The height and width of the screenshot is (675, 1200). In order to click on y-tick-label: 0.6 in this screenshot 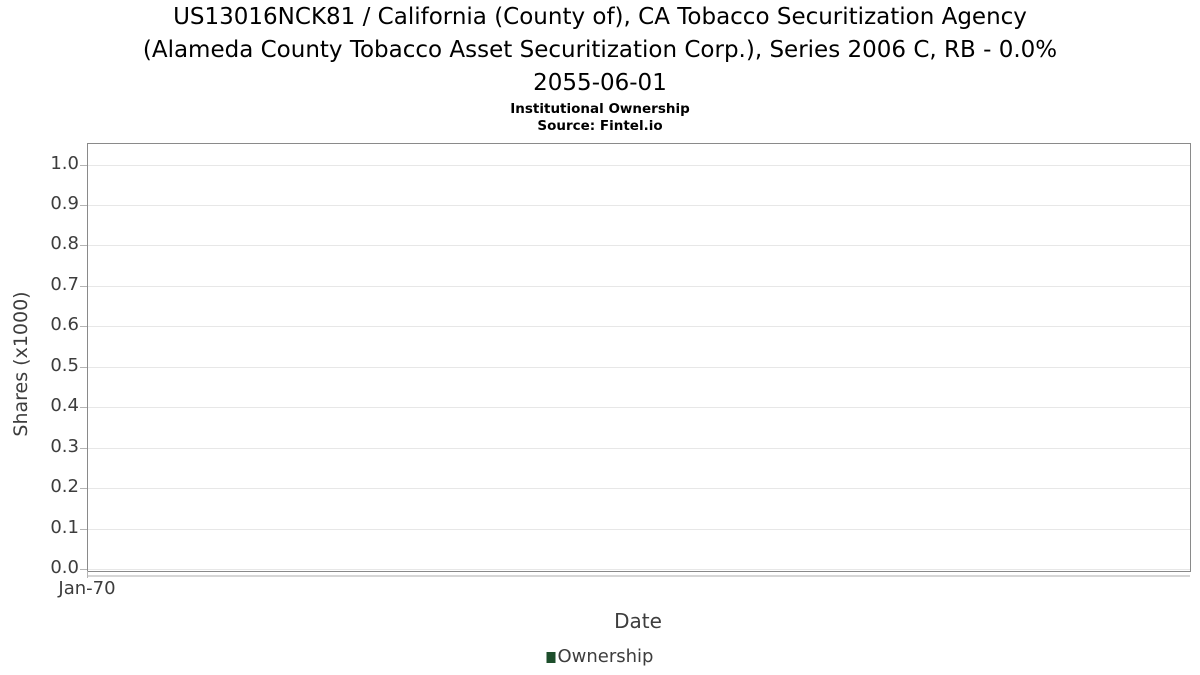, I will do `click(64, 324)`.